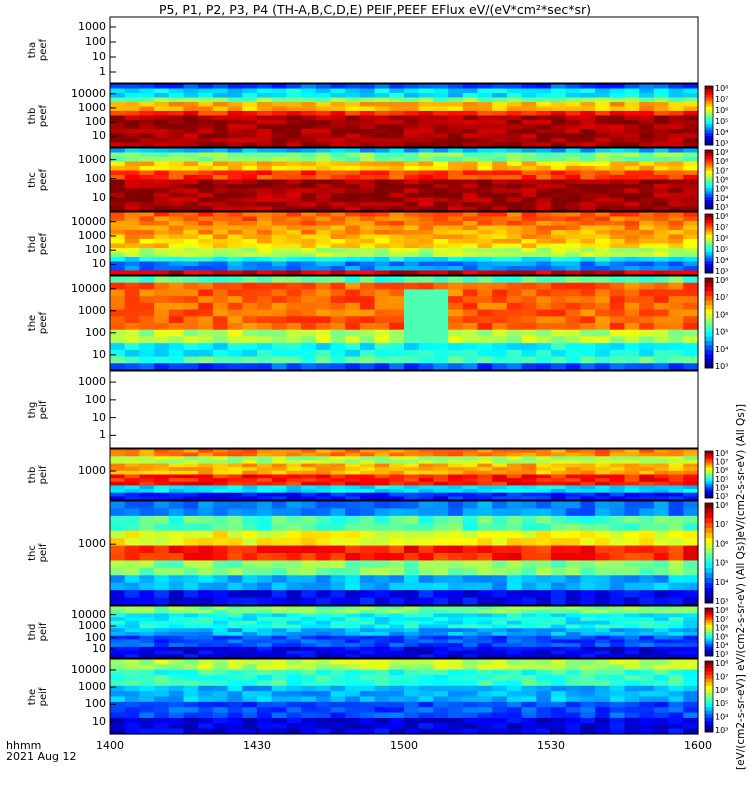 The height and width of the screenshot is (800, 750). Describe the element at coordinates (721, 260) in the screenshot. I see `colorbar-tick-label: 10⁴` at that location.